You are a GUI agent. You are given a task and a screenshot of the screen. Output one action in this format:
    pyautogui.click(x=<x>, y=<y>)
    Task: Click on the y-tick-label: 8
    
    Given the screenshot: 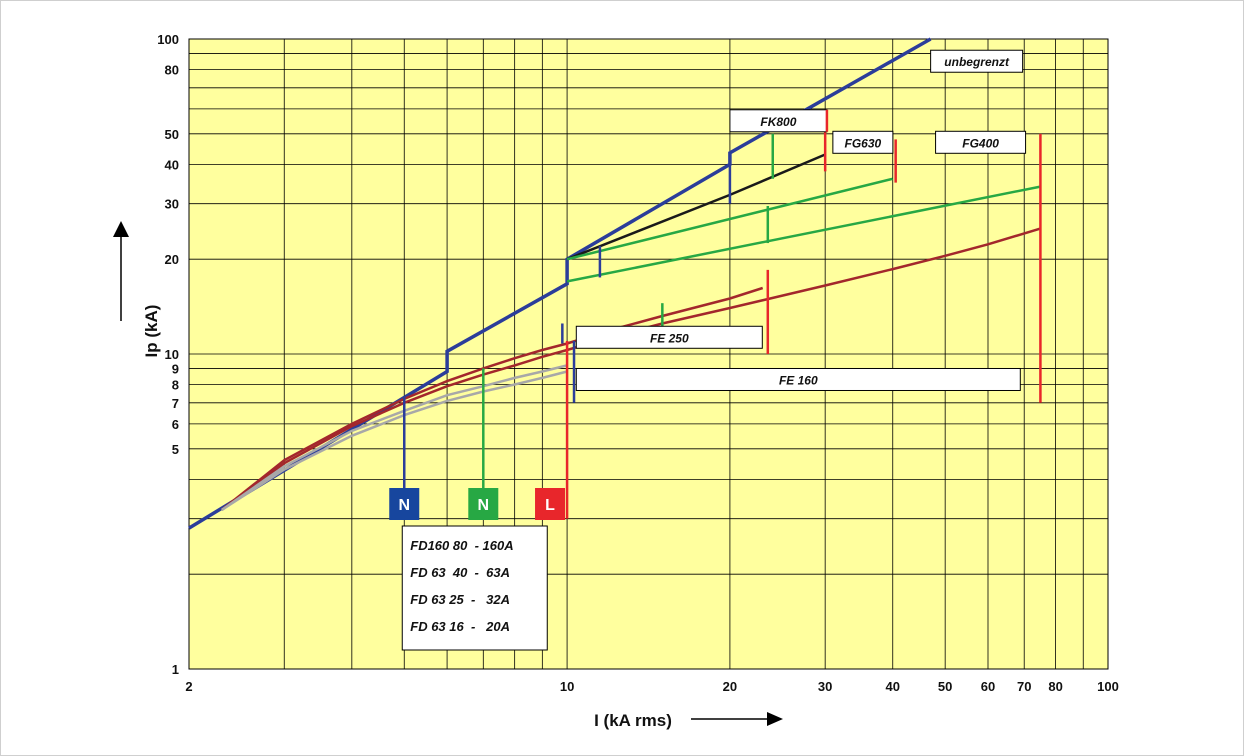 What is the action you would take?
    pyautogui.click(x=175, y=385)
    